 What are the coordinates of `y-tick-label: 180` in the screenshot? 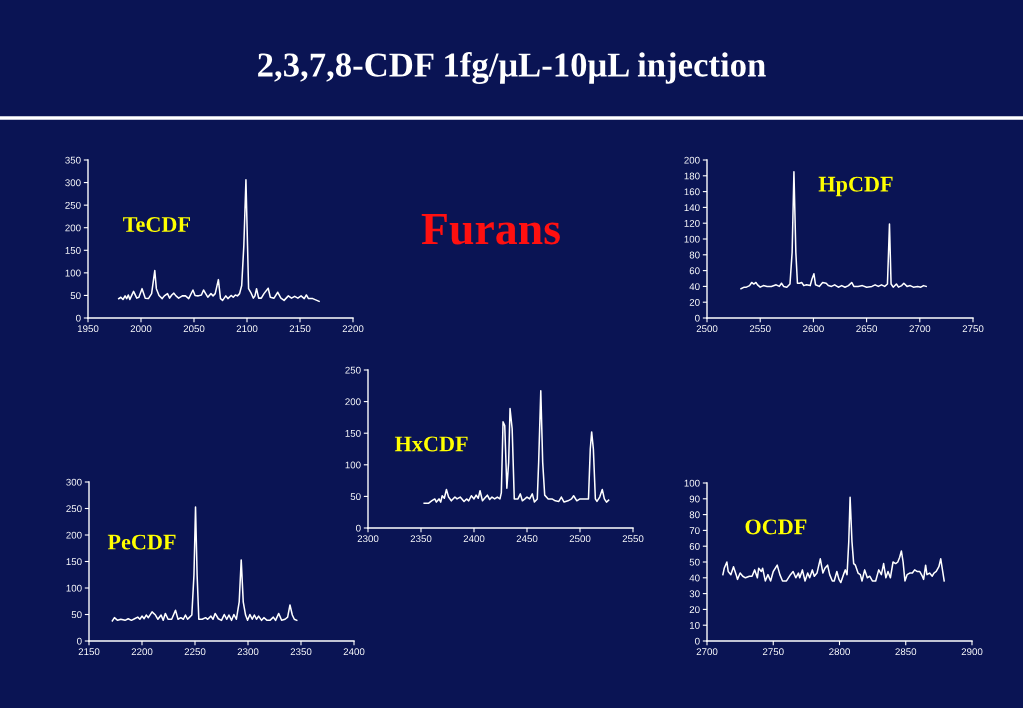 It's located at (692, 176).